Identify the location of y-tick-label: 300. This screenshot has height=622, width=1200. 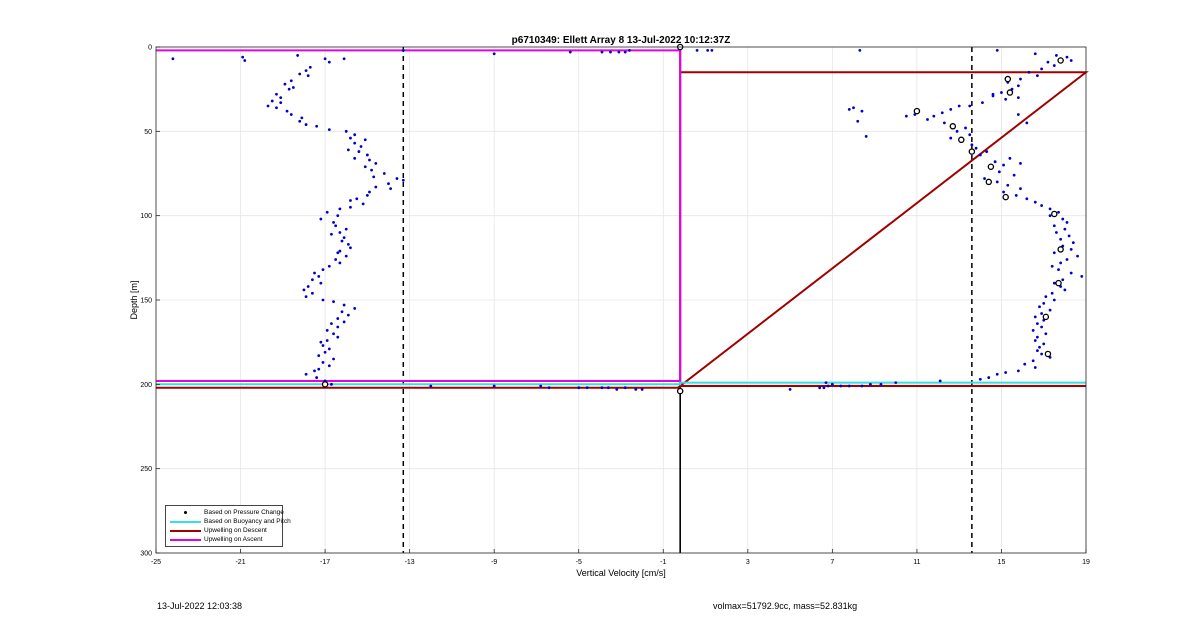
(146, 554).